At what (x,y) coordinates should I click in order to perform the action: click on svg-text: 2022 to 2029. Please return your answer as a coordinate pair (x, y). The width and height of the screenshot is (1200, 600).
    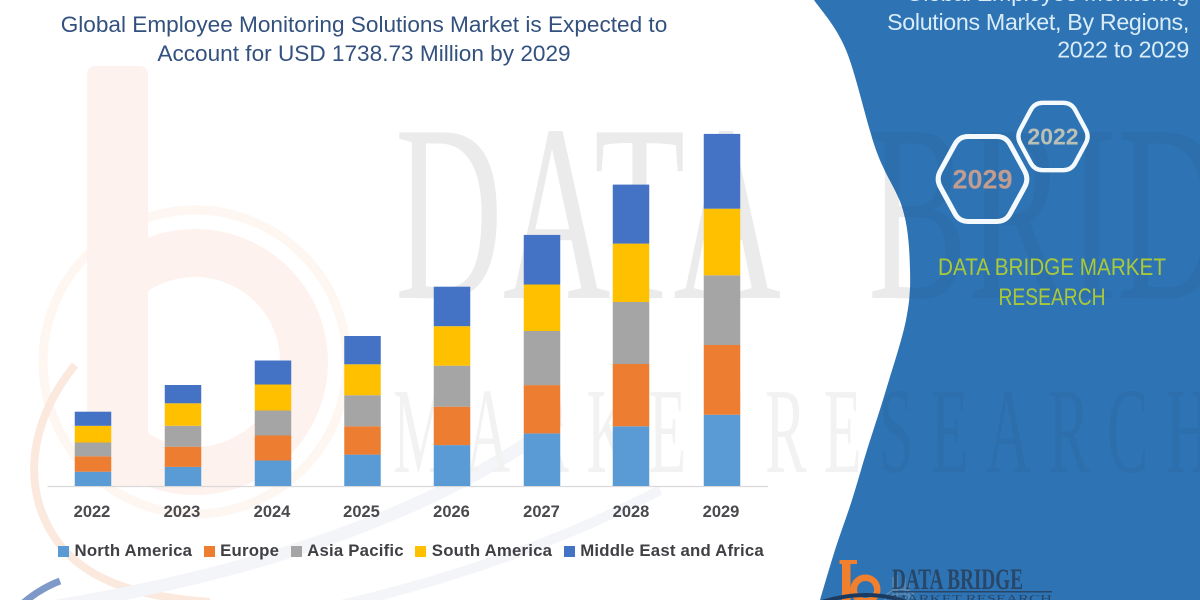
    Looking at the image, I should click on (1123, 50).